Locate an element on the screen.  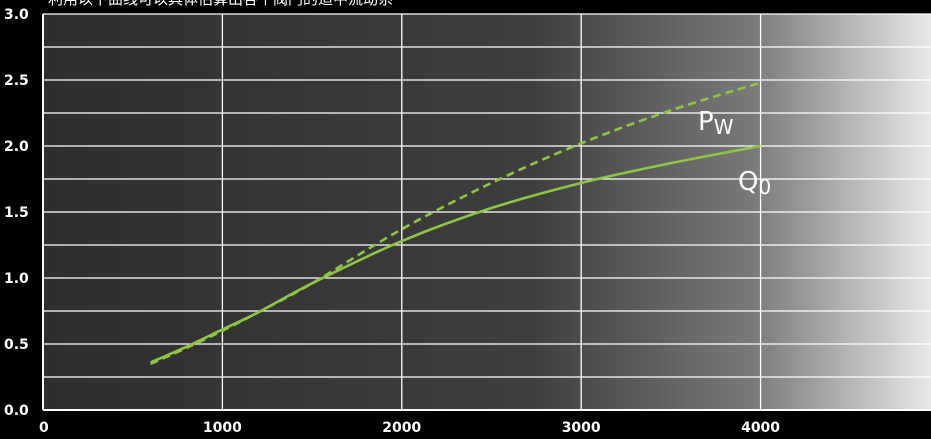
y-tick-label: 2.0 is located at coordinates (16, 147).